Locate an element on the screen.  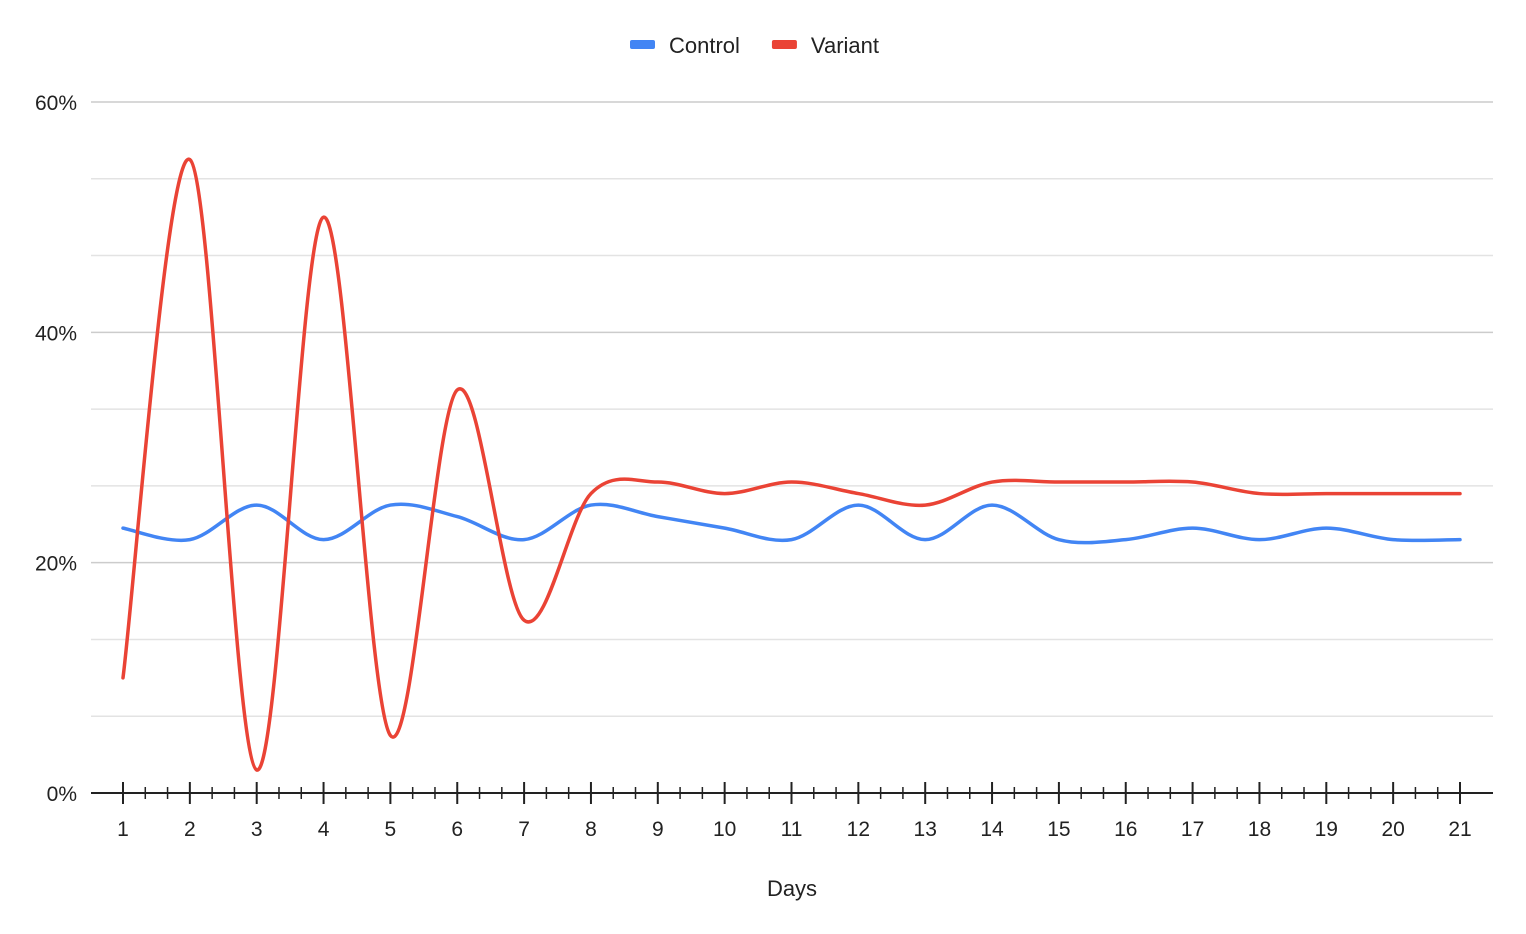
x-tick-label: 9 is located at coordinates (658, 829).